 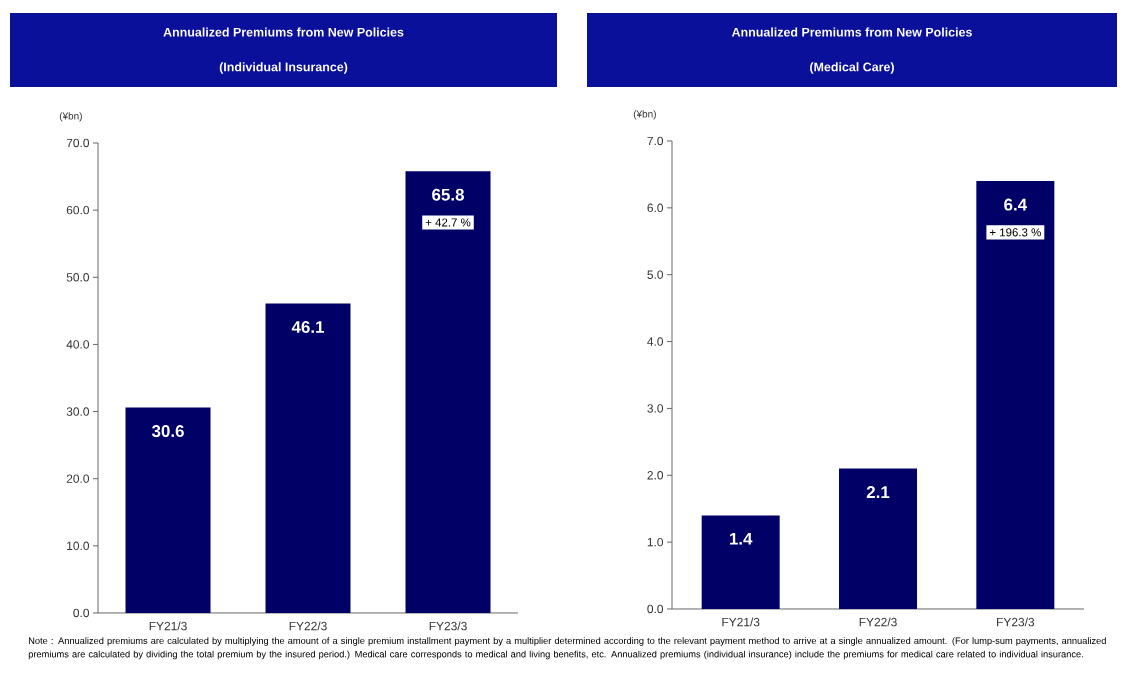 What do you see at coordinates (167, 431) in the screenshot?
I see `data-label: 30.6` at bounding box center [167, 431].